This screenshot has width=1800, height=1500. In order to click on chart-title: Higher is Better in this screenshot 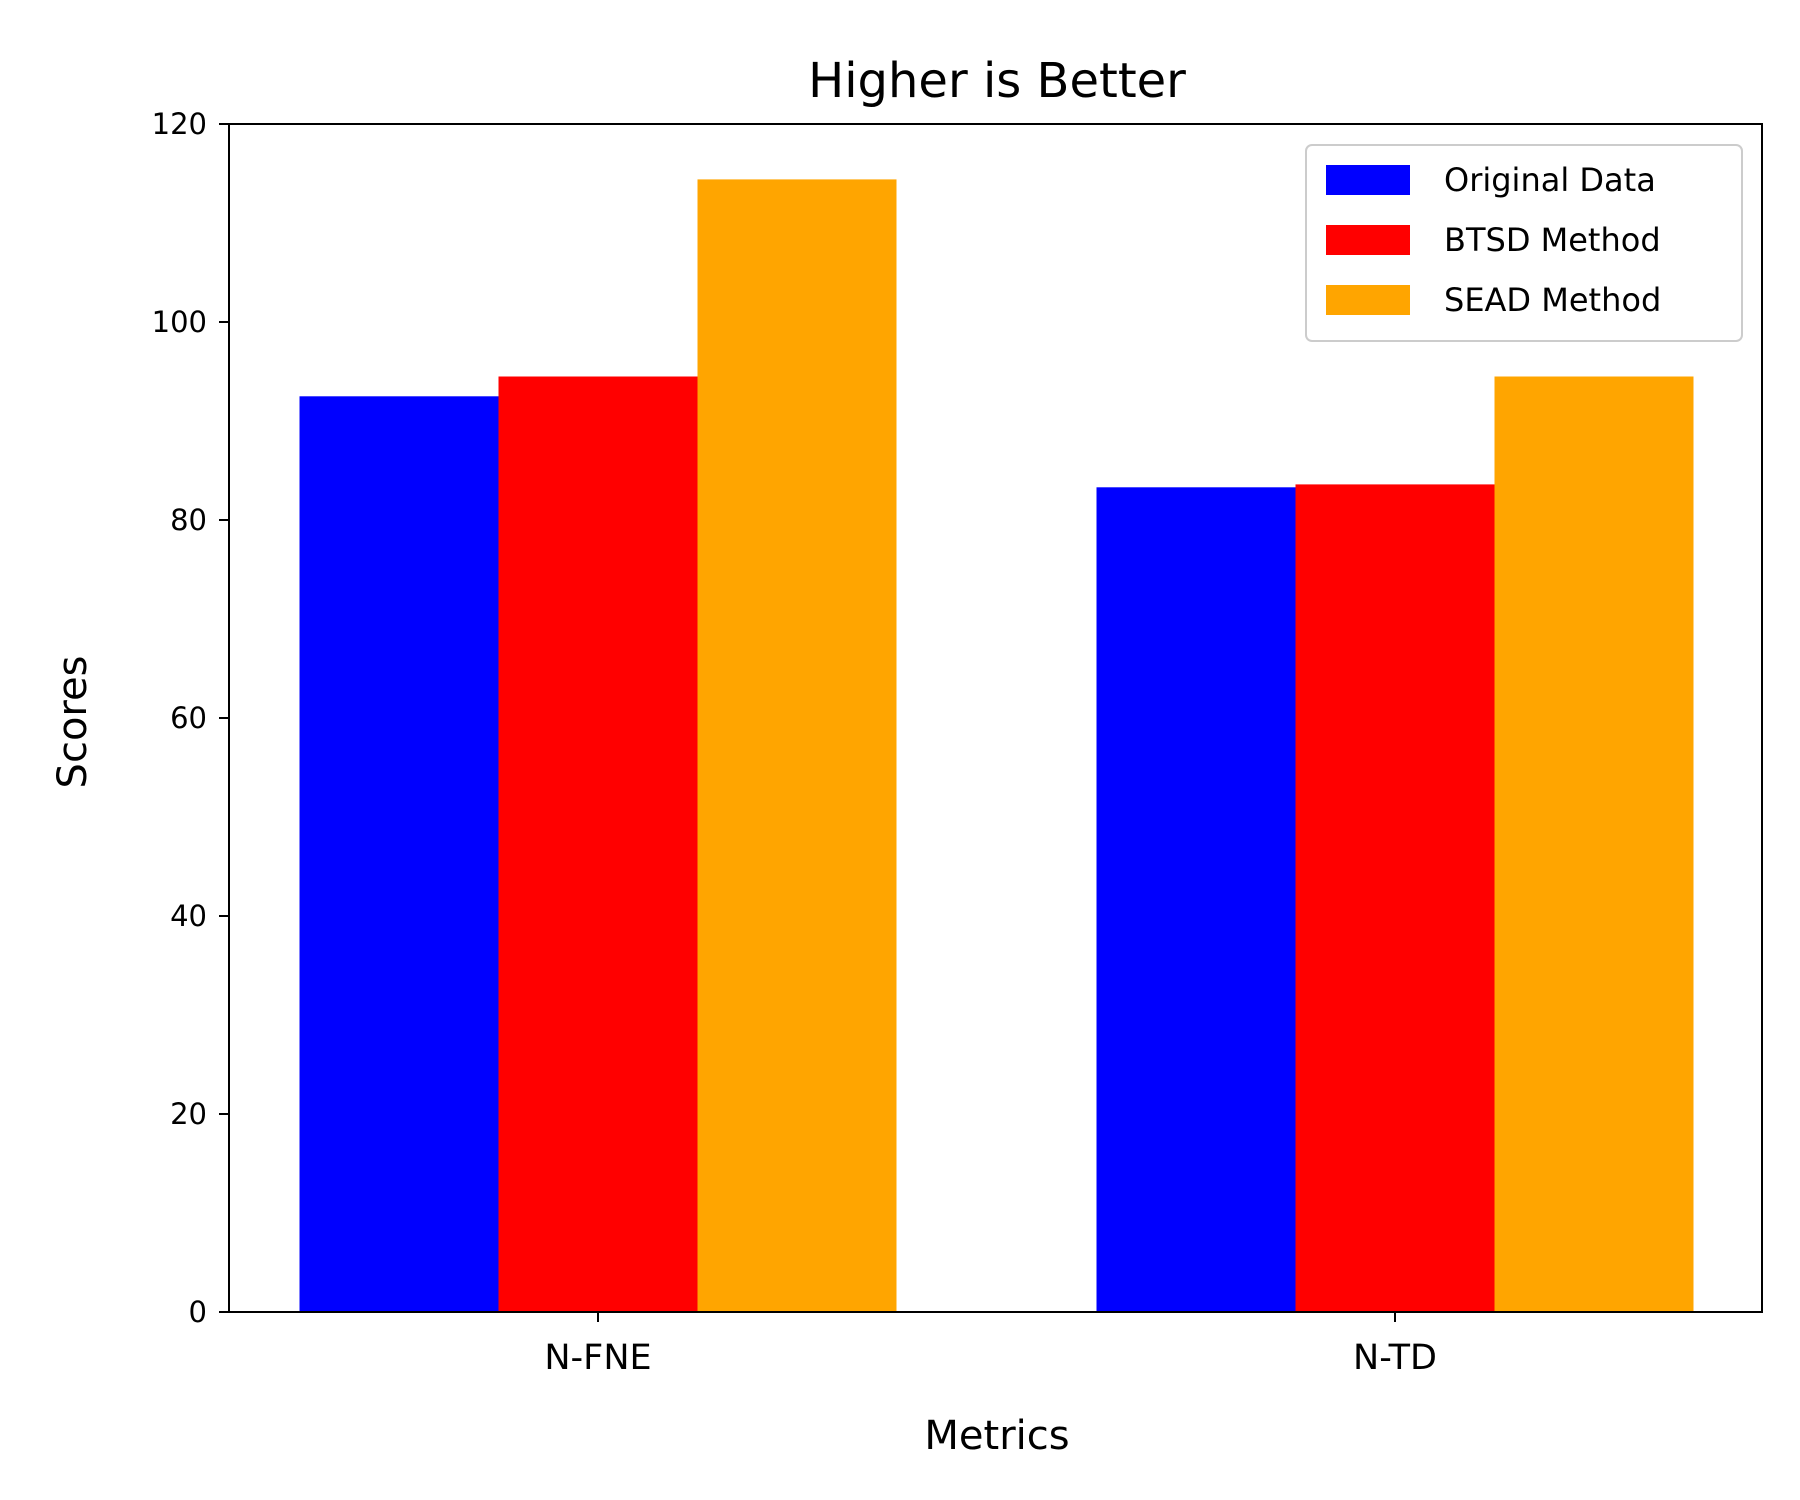, I will do `click(997, 81)`.